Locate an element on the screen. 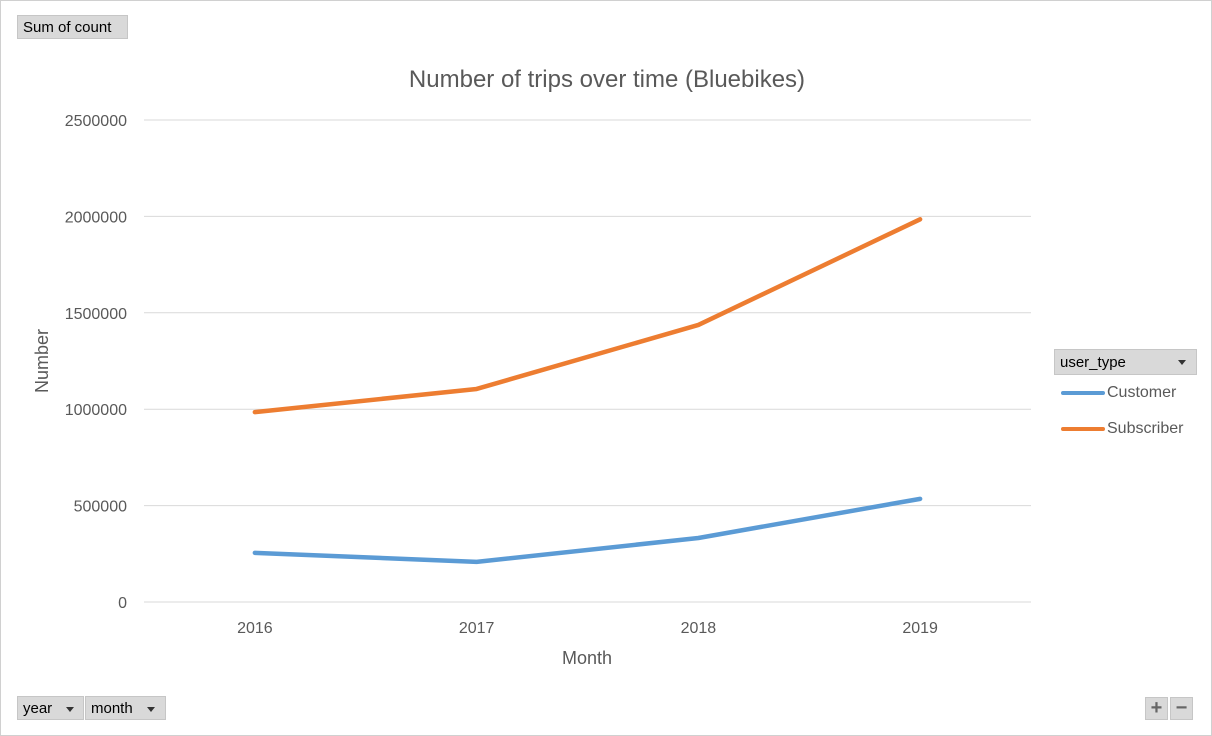 This screenshot has height=736, width=1212. legend-label-subscriber: Subscriber is located at coordinates (1145, 428).